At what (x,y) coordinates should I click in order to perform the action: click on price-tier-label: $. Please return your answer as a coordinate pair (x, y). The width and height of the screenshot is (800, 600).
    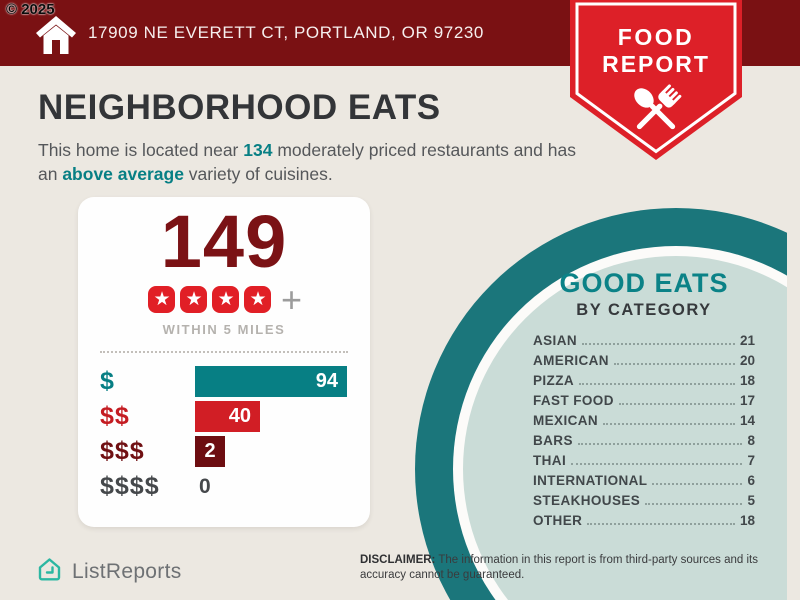
    Looking at the image, I should click on (107, 381).